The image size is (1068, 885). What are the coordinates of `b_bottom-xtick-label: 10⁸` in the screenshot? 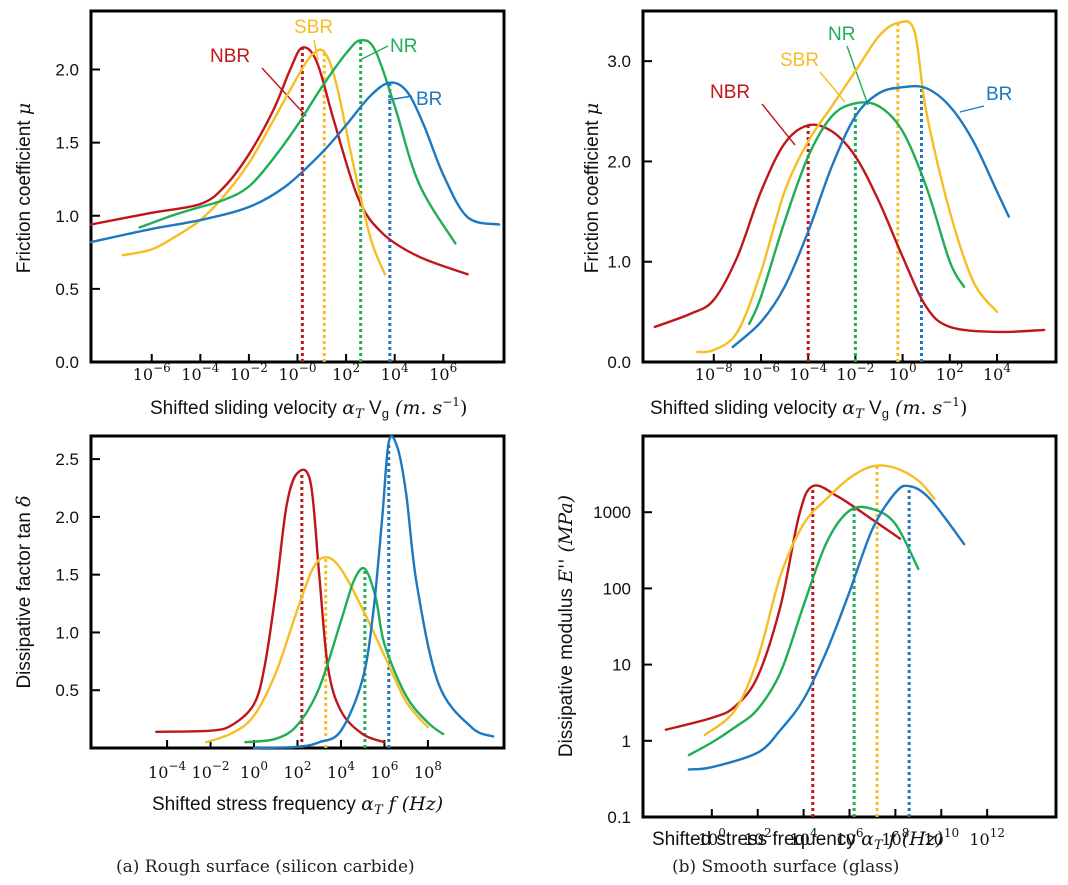 It's located at (895, 837).